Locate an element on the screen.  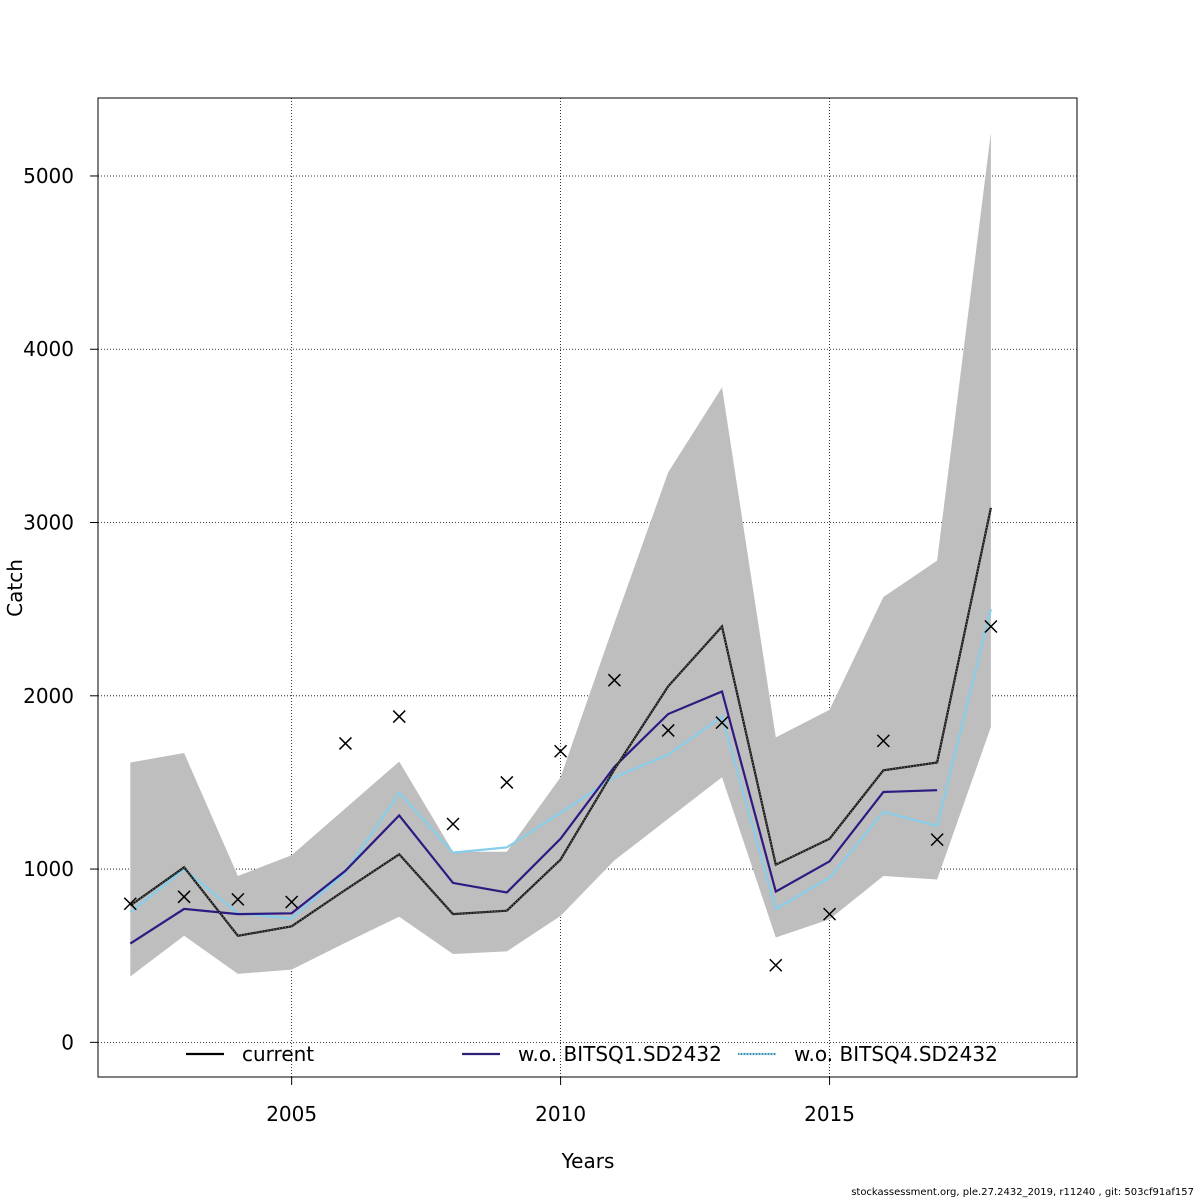
y-tick-label: 0 is located at coordinates (67, 1042).